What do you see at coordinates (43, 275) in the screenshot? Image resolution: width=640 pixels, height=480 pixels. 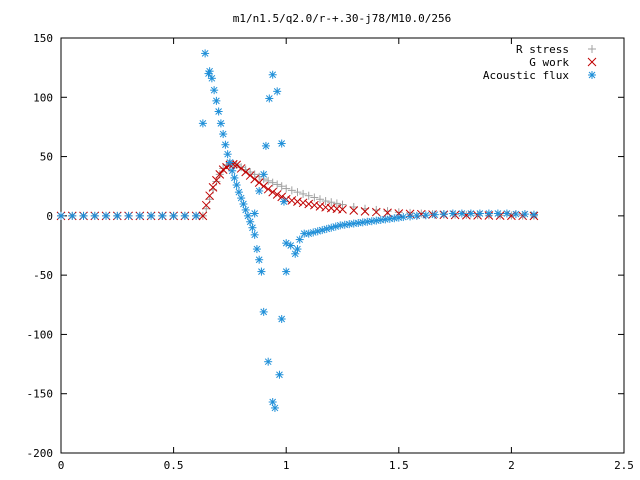 I see `y-tick-label: -50` at bounding box center [43, 275].